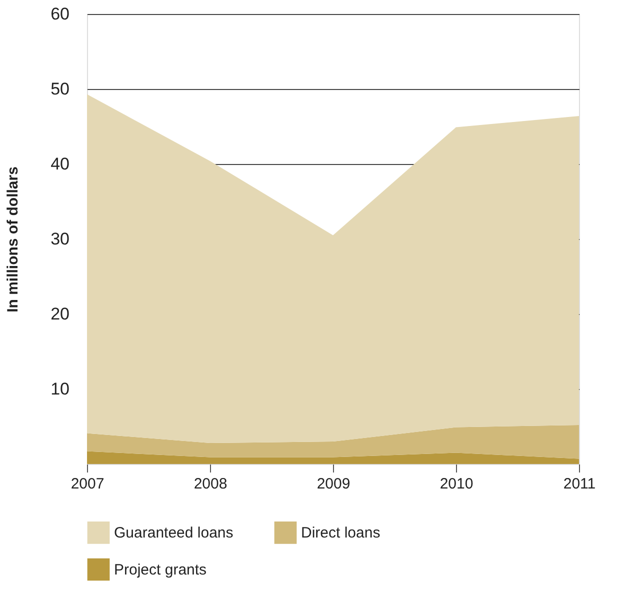 This screenshot has width=619, height=593. Describe the element at coordinates (13, 239) in the screenshot. I see `y-axis-title: In millions of dollars` at that location.